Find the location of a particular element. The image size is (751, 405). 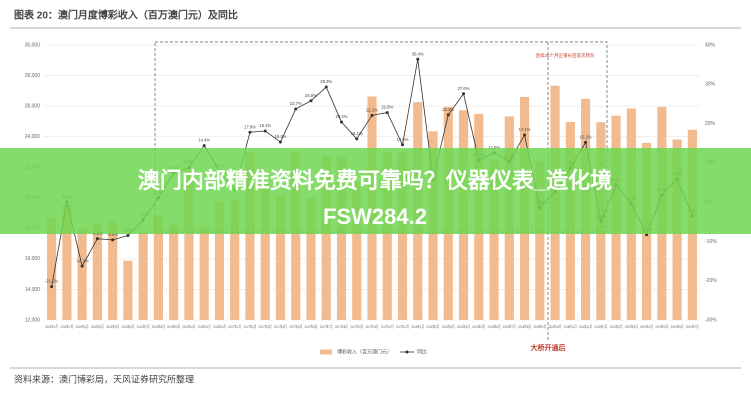

x-tick-label: 2017年8月 is located at coordinates (341, 326).